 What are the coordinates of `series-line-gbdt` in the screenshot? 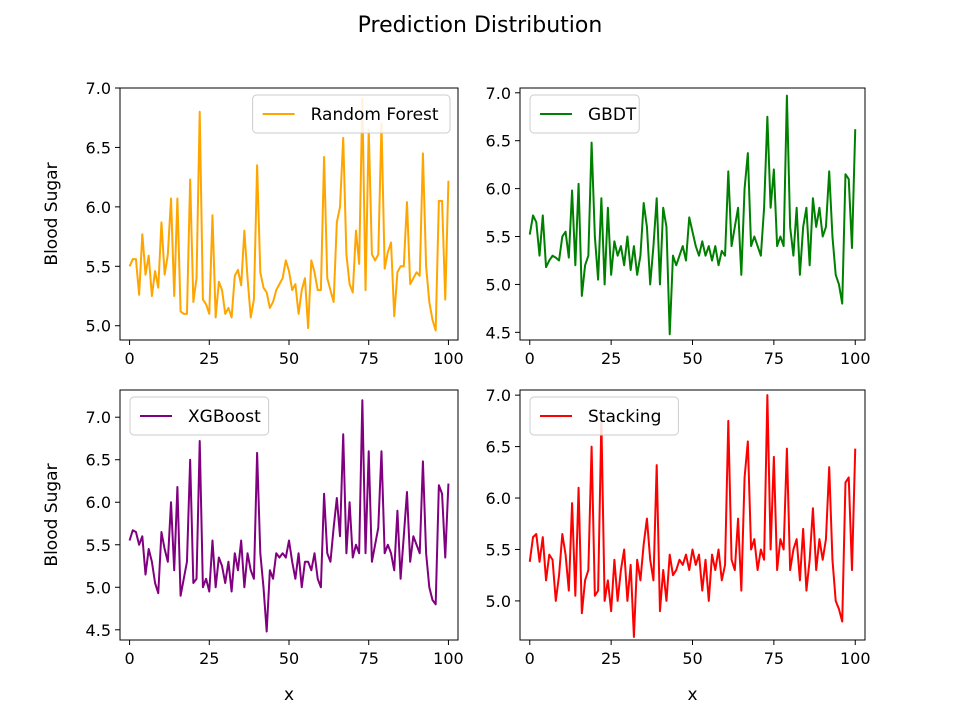 It's located at (692, 215).